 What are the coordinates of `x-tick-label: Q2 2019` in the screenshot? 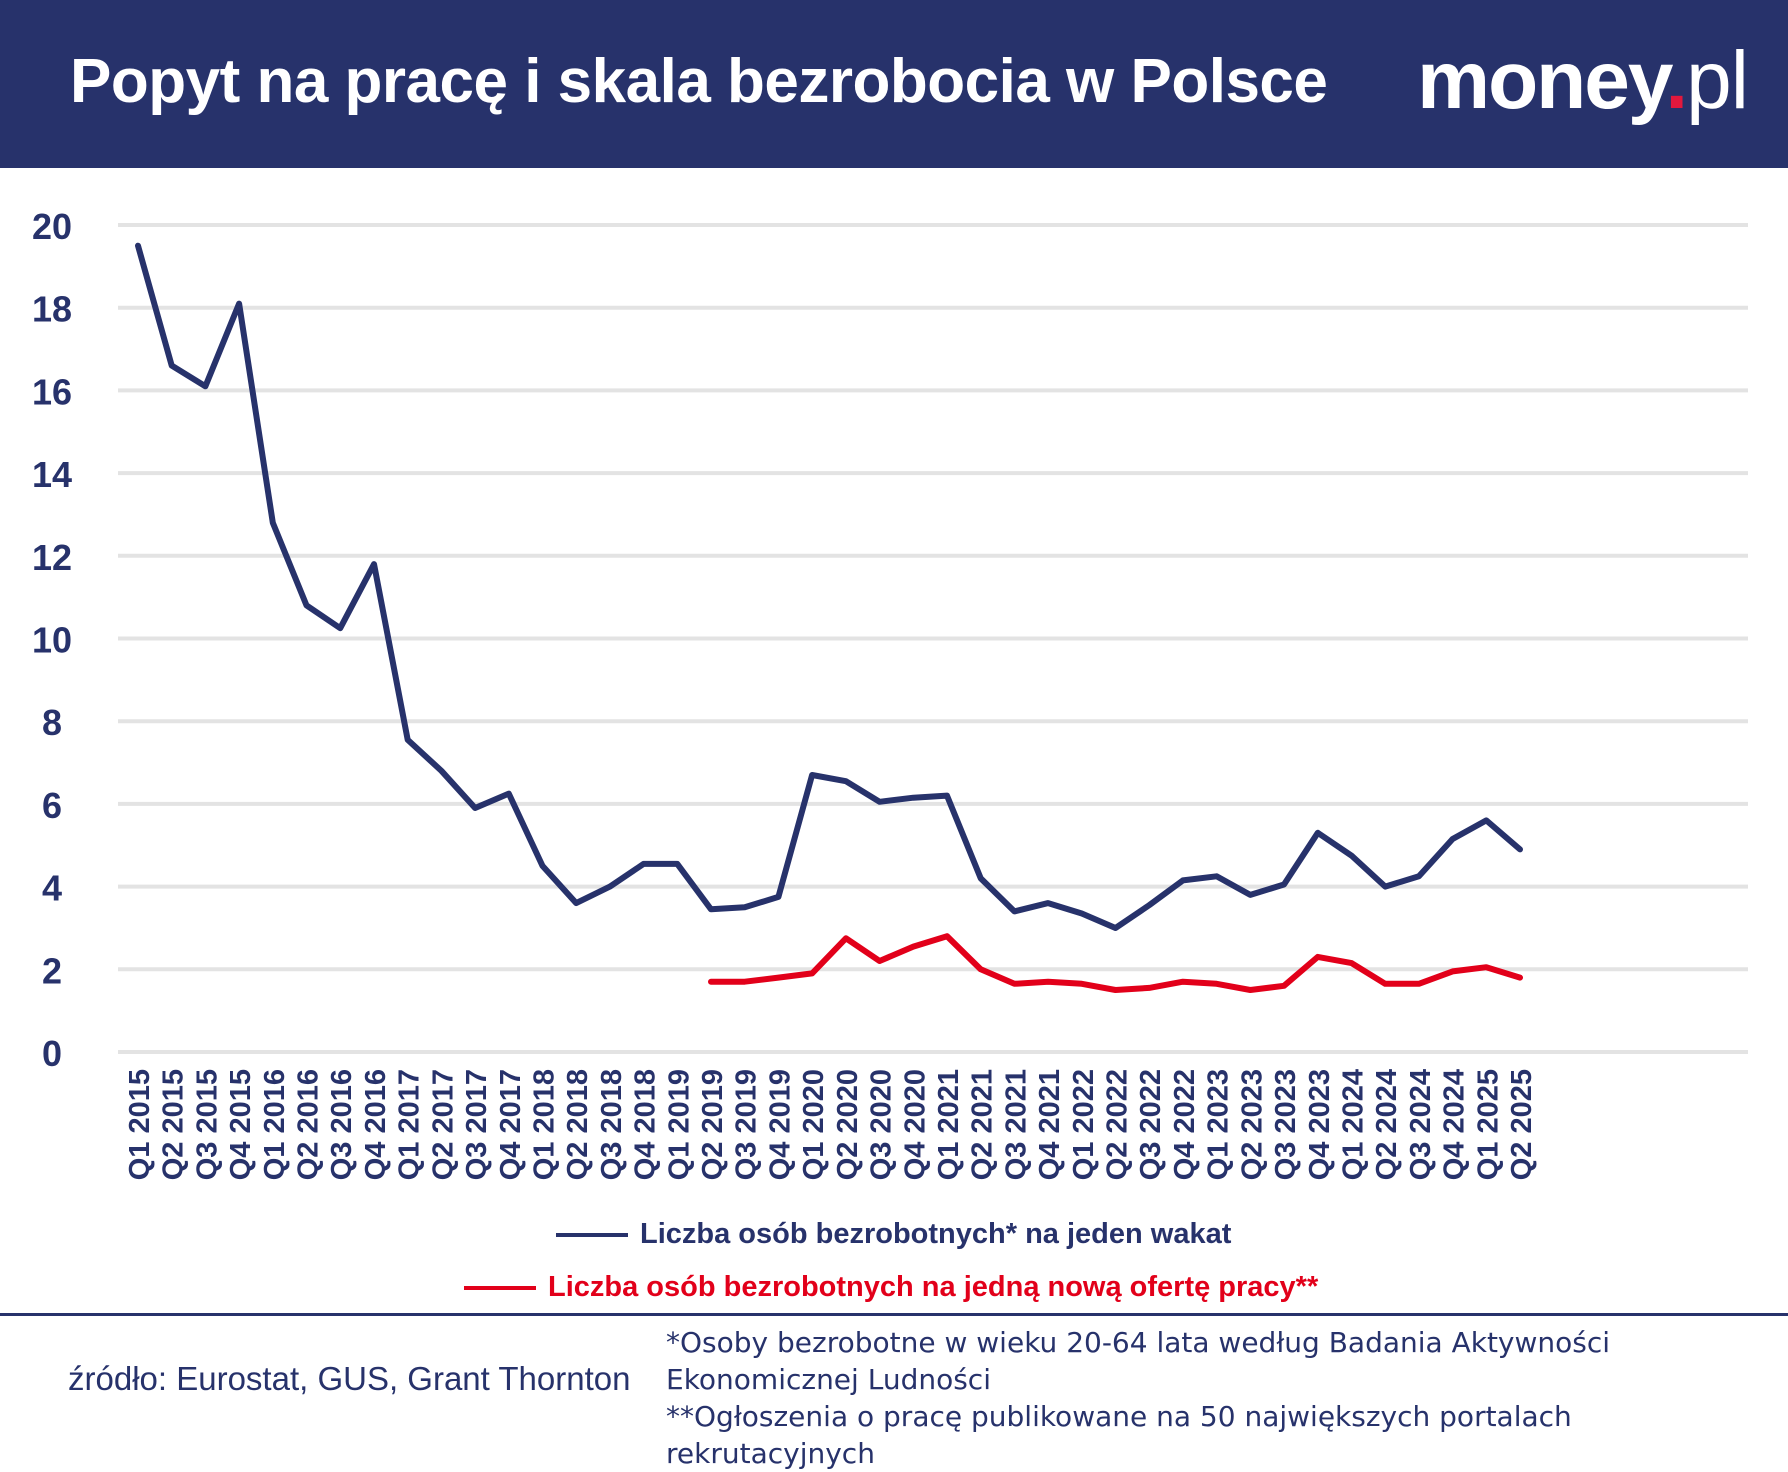 It's located at (713, 1124).